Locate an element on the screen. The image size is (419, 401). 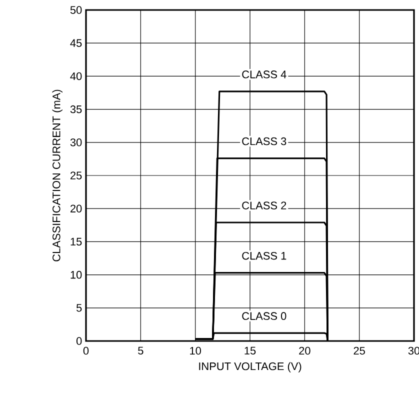
series-label: CLASS 3 is located at coordinates (264, 141).